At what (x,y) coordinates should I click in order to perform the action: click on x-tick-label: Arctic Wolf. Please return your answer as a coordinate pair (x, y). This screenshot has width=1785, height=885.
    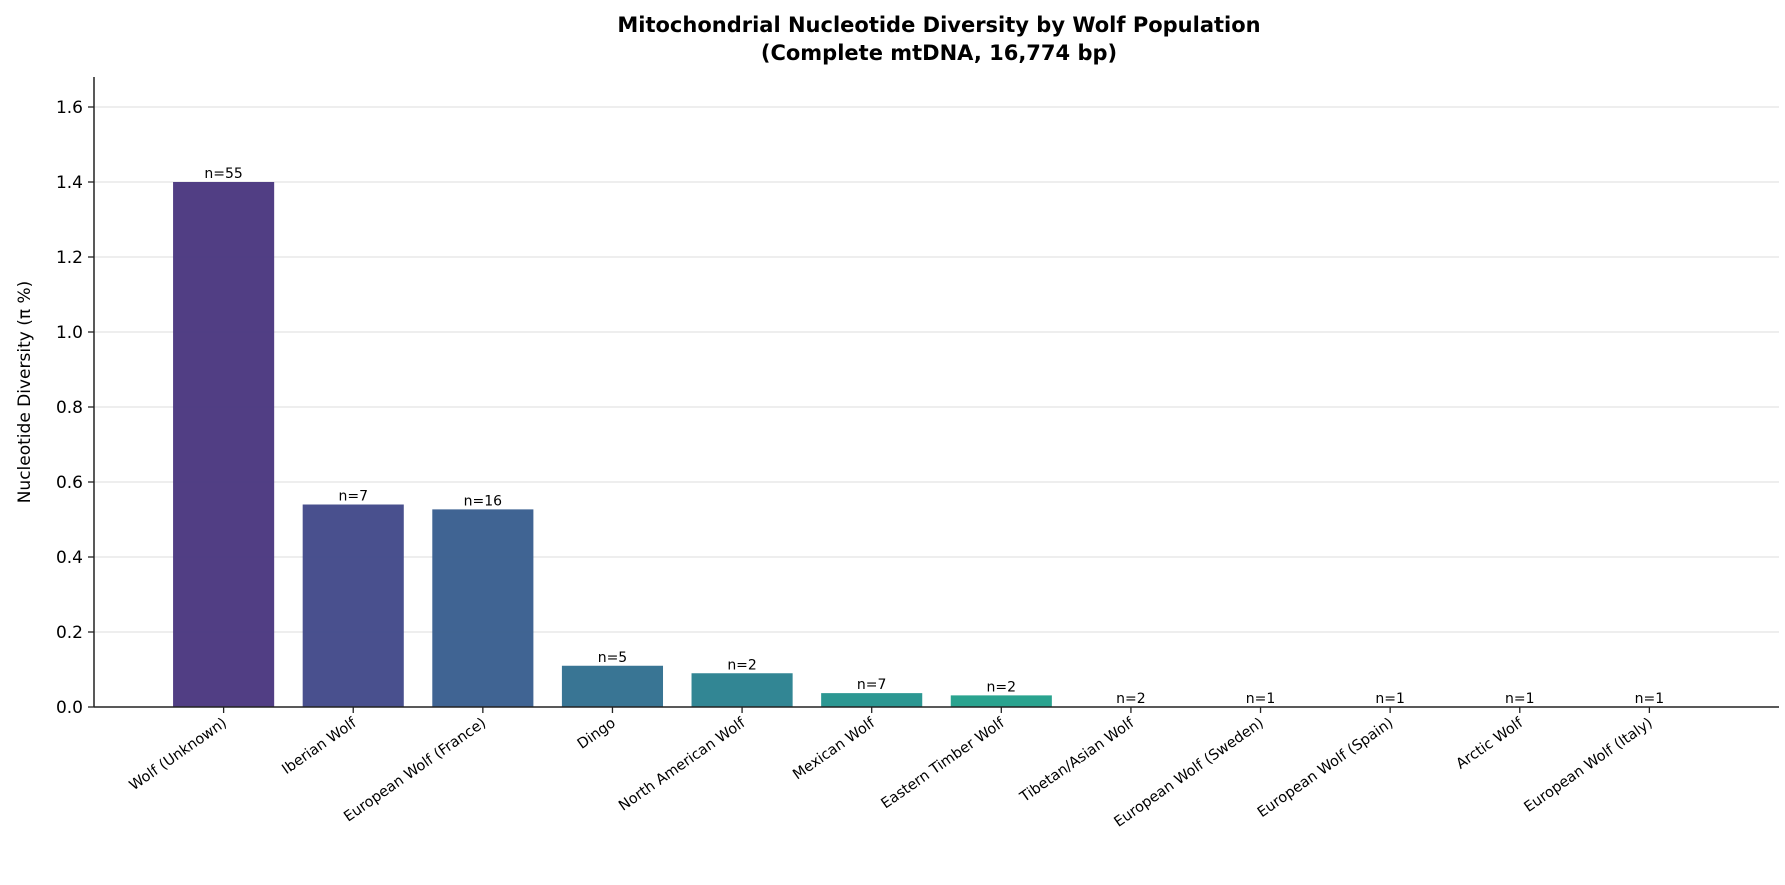
    Looking at the image, I should click on (1490, 744).